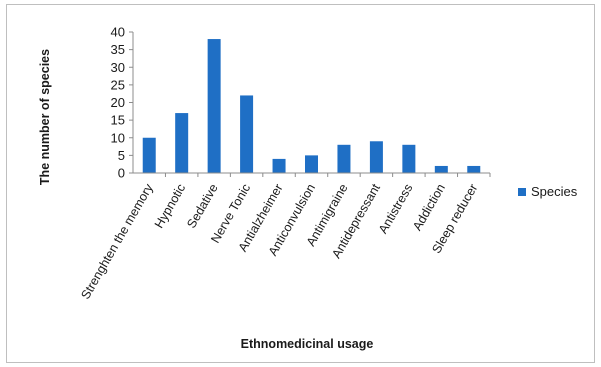 This screenshot has width=601, height=367. I want to click on x-tick-label: Sedative, so click(202, 205).